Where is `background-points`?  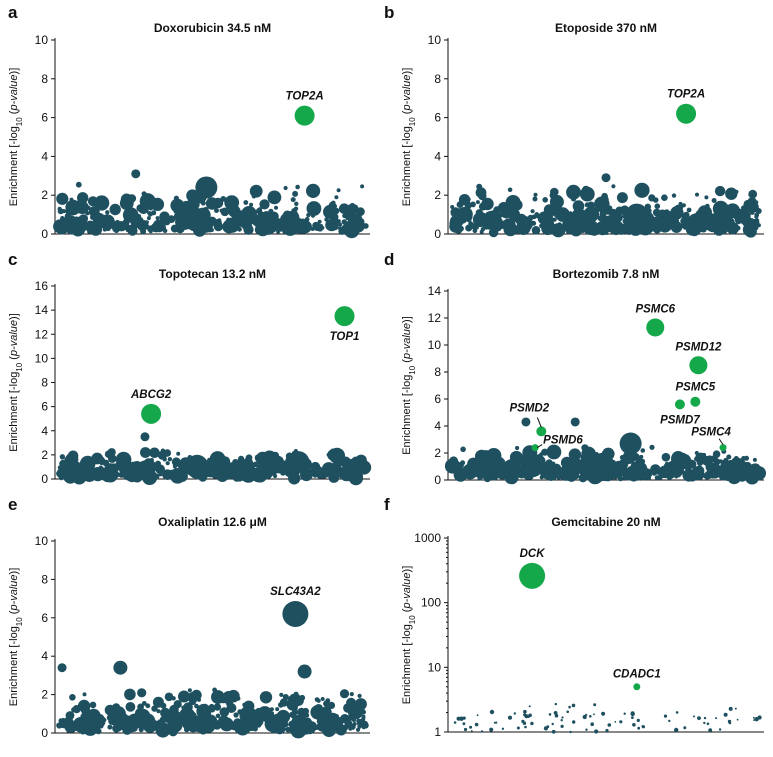
background-points is located at coordinates (605, 210).